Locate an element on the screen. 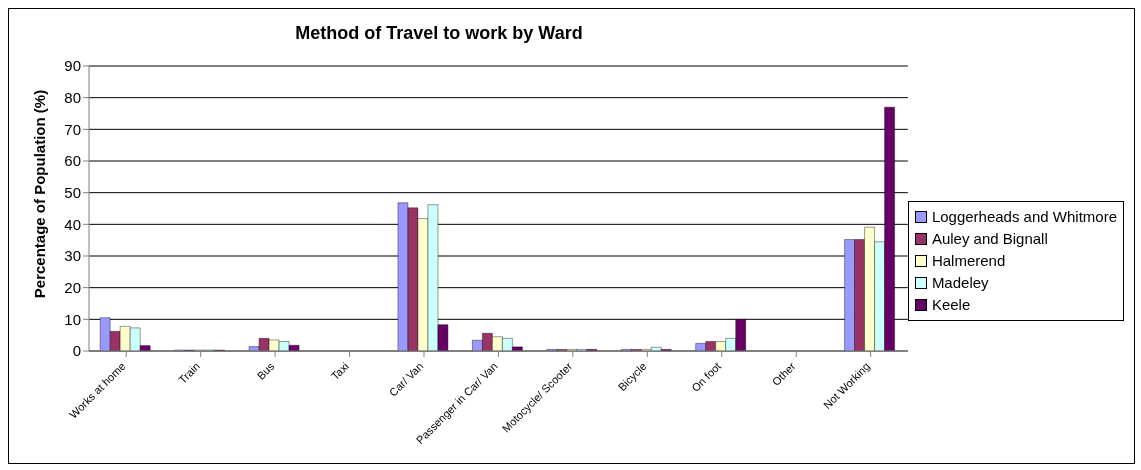 Image resolution: width=1141 pixels, height=470 pixels. legend-label: Madeley is located at coordinates (960, 283).